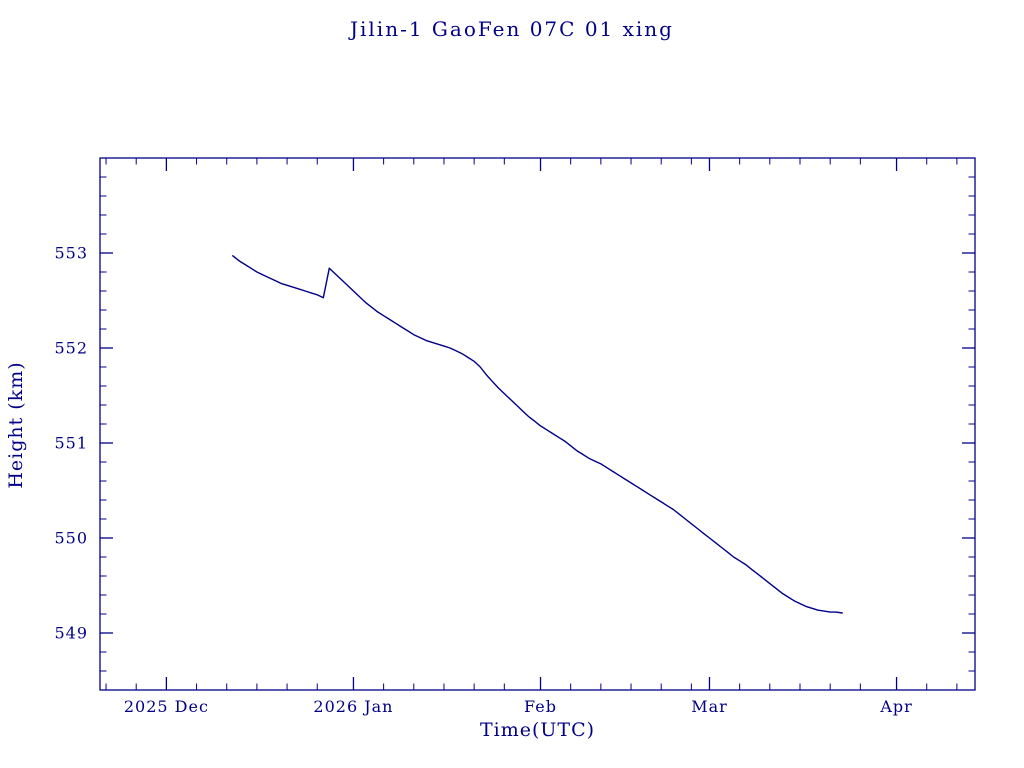 The image size is (1024, 768). I want to click on x-tick-label: 2025 Dec, so click(166, 706).